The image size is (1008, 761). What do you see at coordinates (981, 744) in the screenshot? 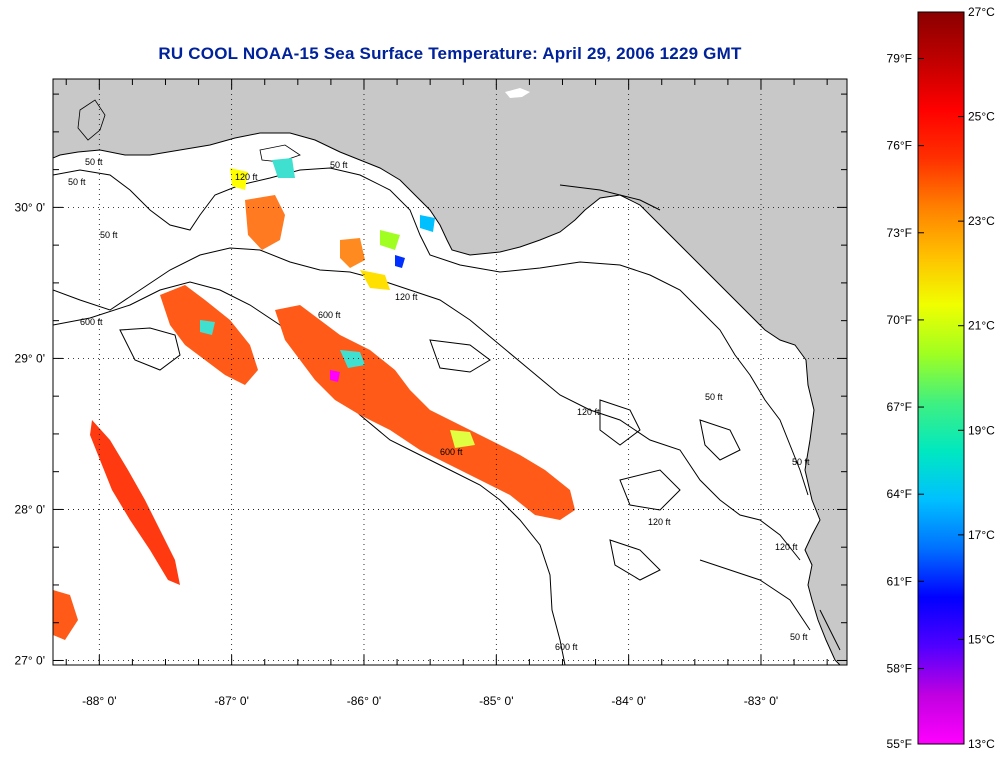
I see `colorbar-c-label: 13°C` at bounding box center [981, 744].